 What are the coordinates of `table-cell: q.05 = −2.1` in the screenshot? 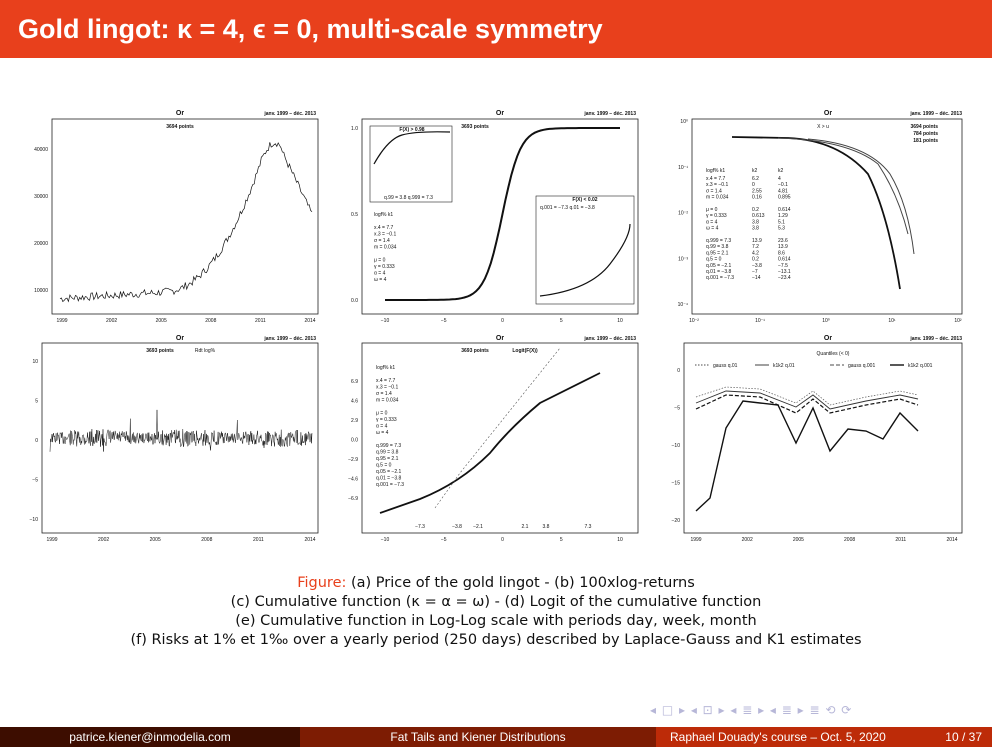 It's located at (719, 266).